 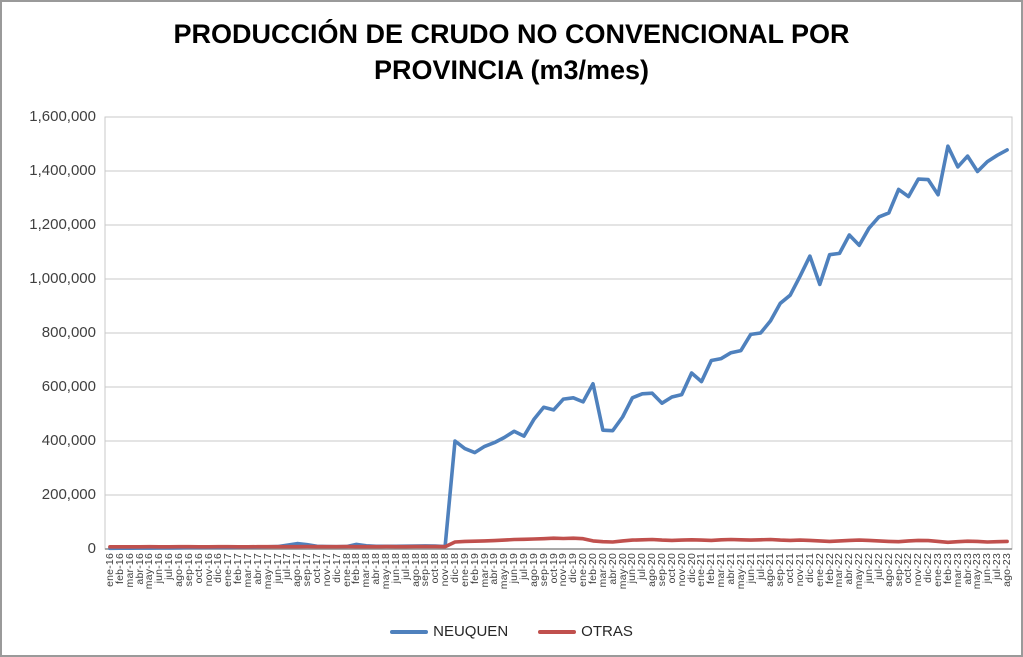 What do you see at coordinates (511, 631) in the screenshot?
I see `legend: NEUQUEN OTRAS` at bounding box center [511, 631].